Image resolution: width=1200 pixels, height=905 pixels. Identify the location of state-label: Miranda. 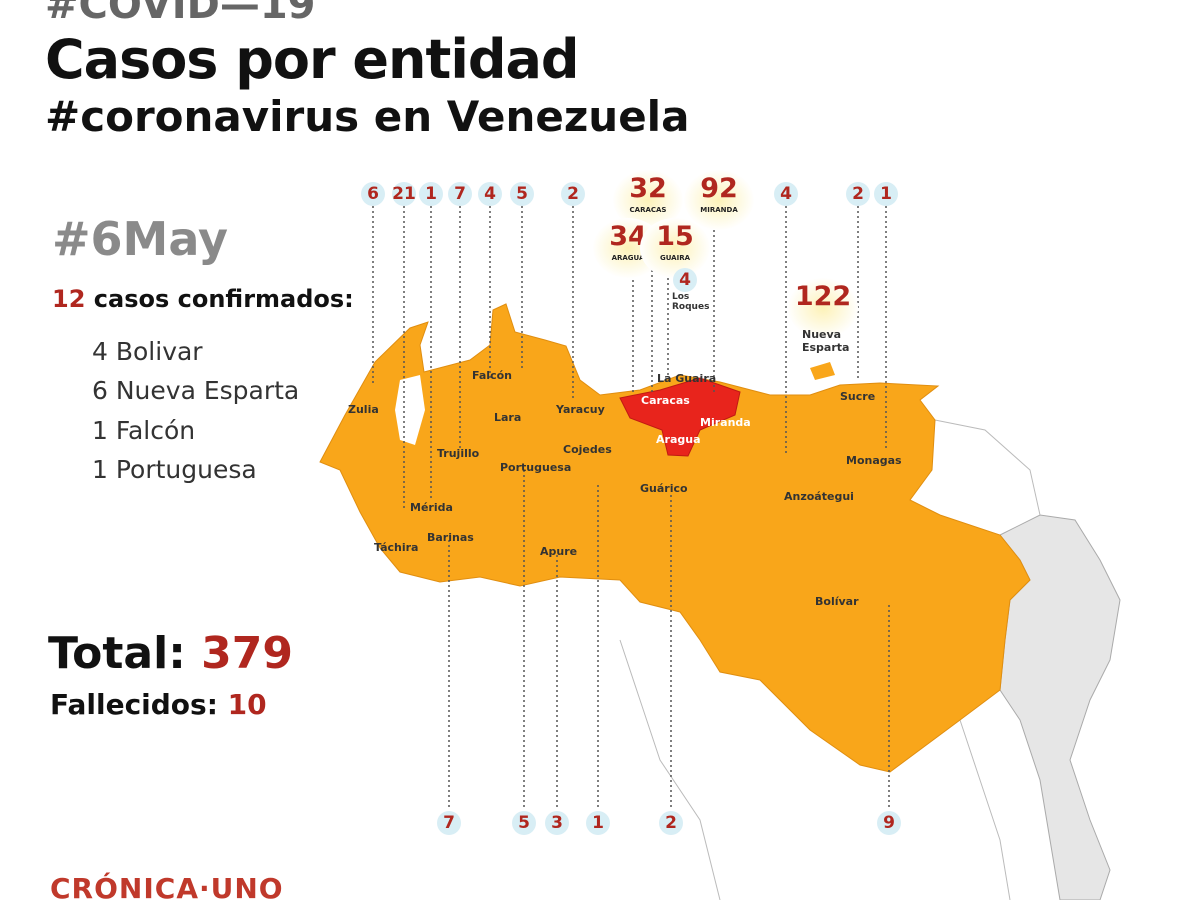
(725, 422).